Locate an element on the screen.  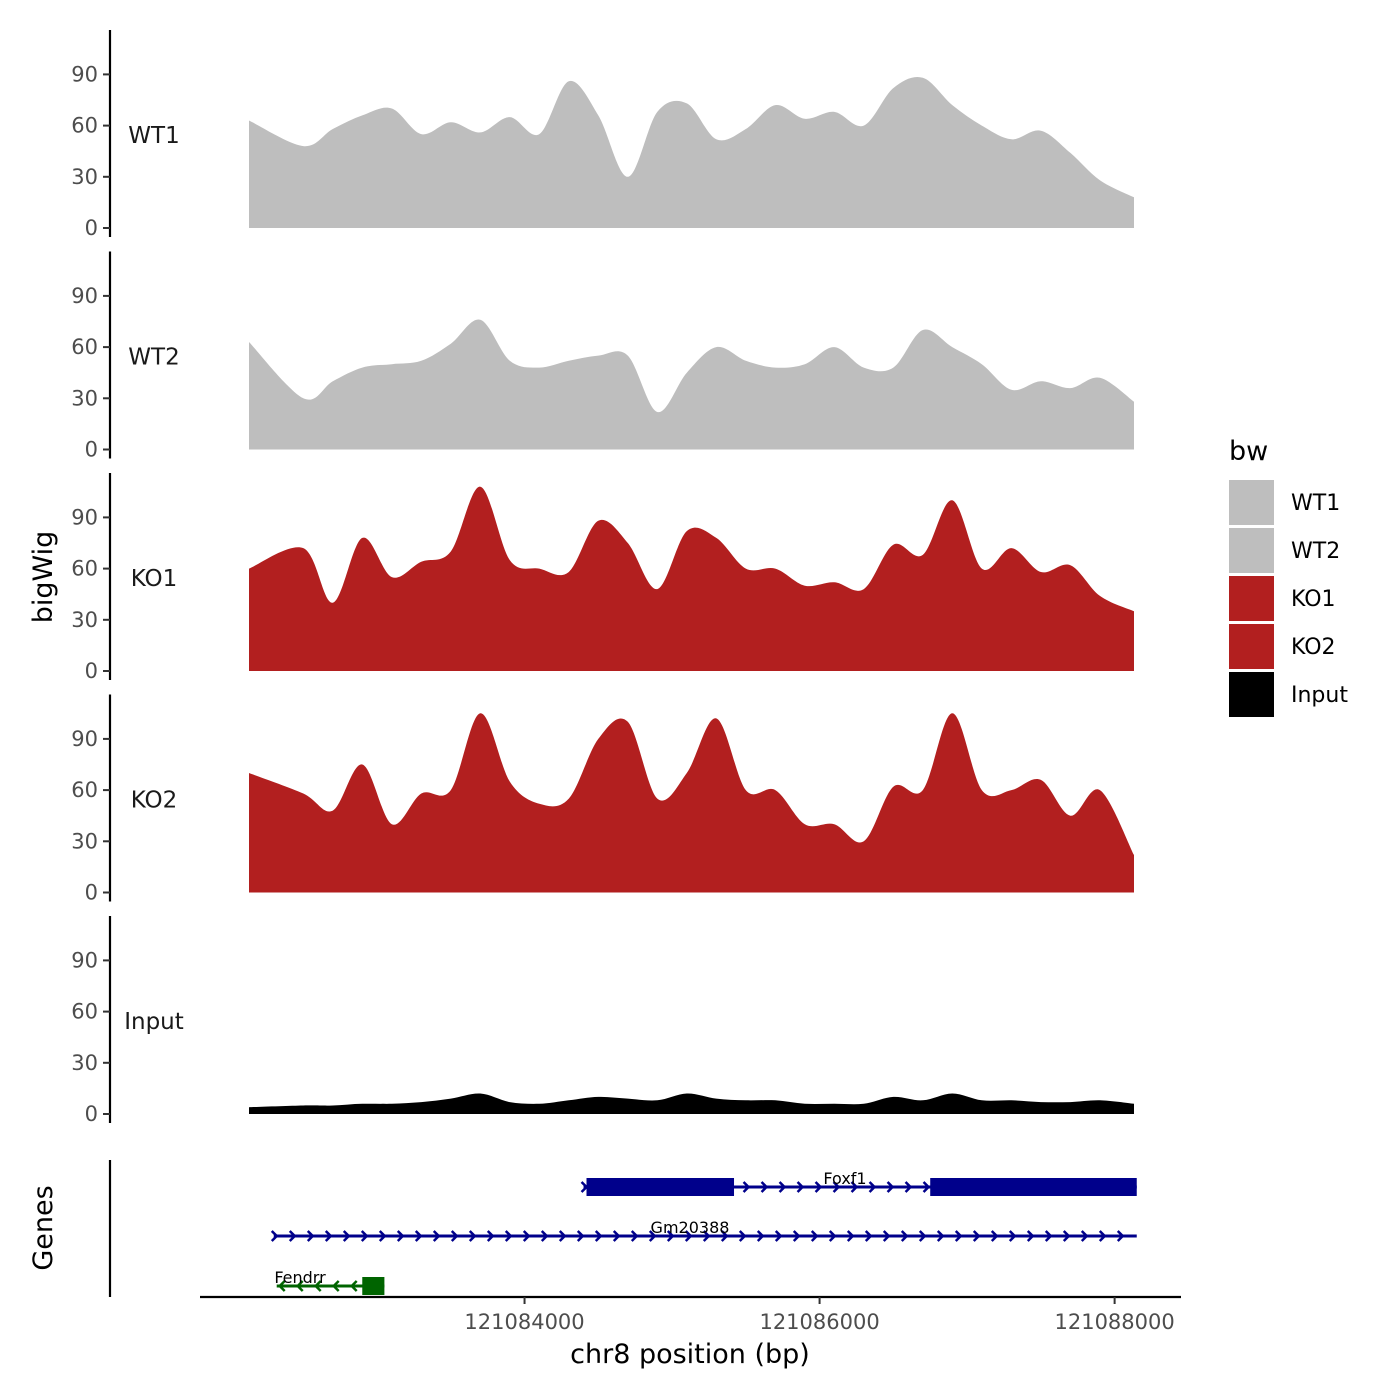
track-label-wt2: WT2 is located at coordinates (153, 358).